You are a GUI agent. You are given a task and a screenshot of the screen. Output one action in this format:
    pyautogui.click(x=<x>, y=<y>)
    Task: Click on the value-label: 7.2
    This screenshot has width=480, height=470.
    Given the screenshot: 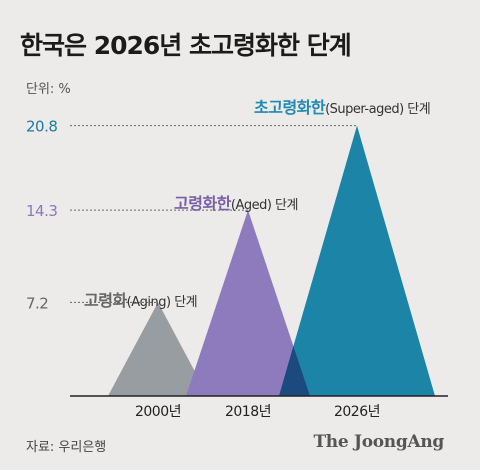 What is the action you would take?
    pyautogui.click(x=37, y=303)
    